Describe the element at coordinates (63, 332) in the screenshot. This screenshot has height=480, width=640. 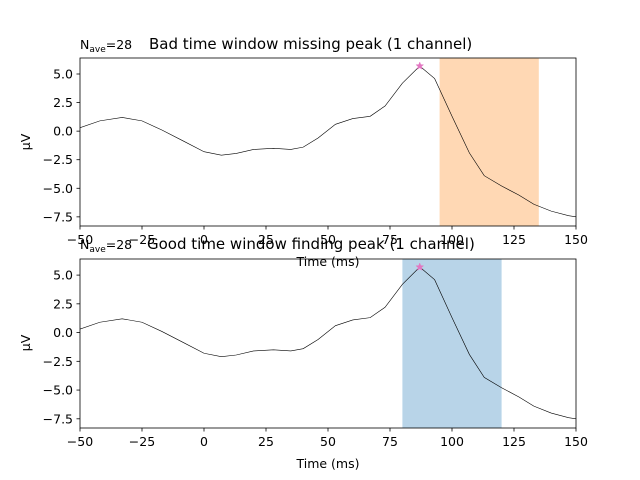
I see `y-tick-label-bottom: 0.0` at that location.